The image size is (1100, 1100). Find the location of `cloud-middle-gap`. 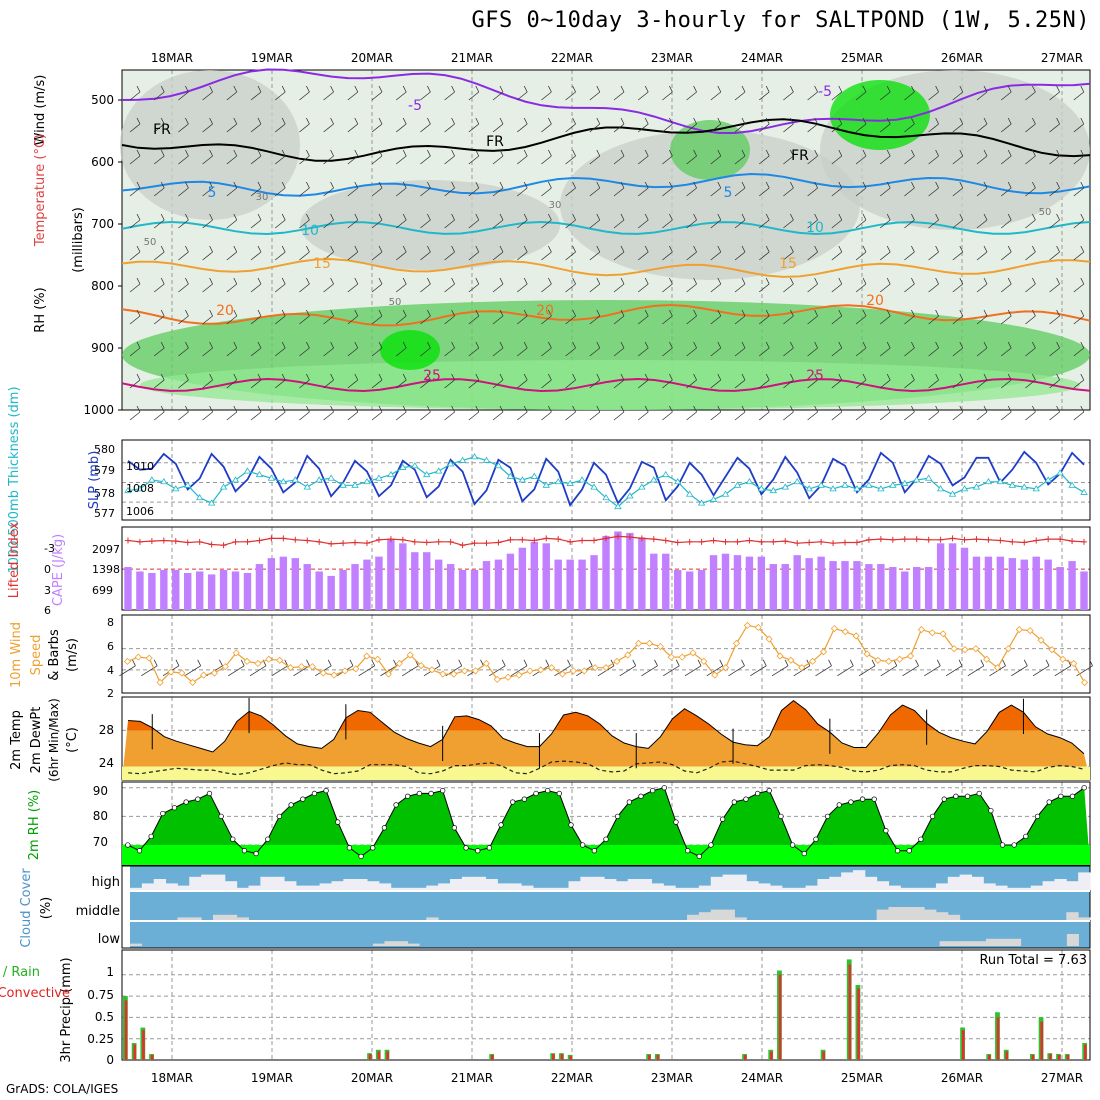

cloud-middle-gap is located at coordinates (717, 914).